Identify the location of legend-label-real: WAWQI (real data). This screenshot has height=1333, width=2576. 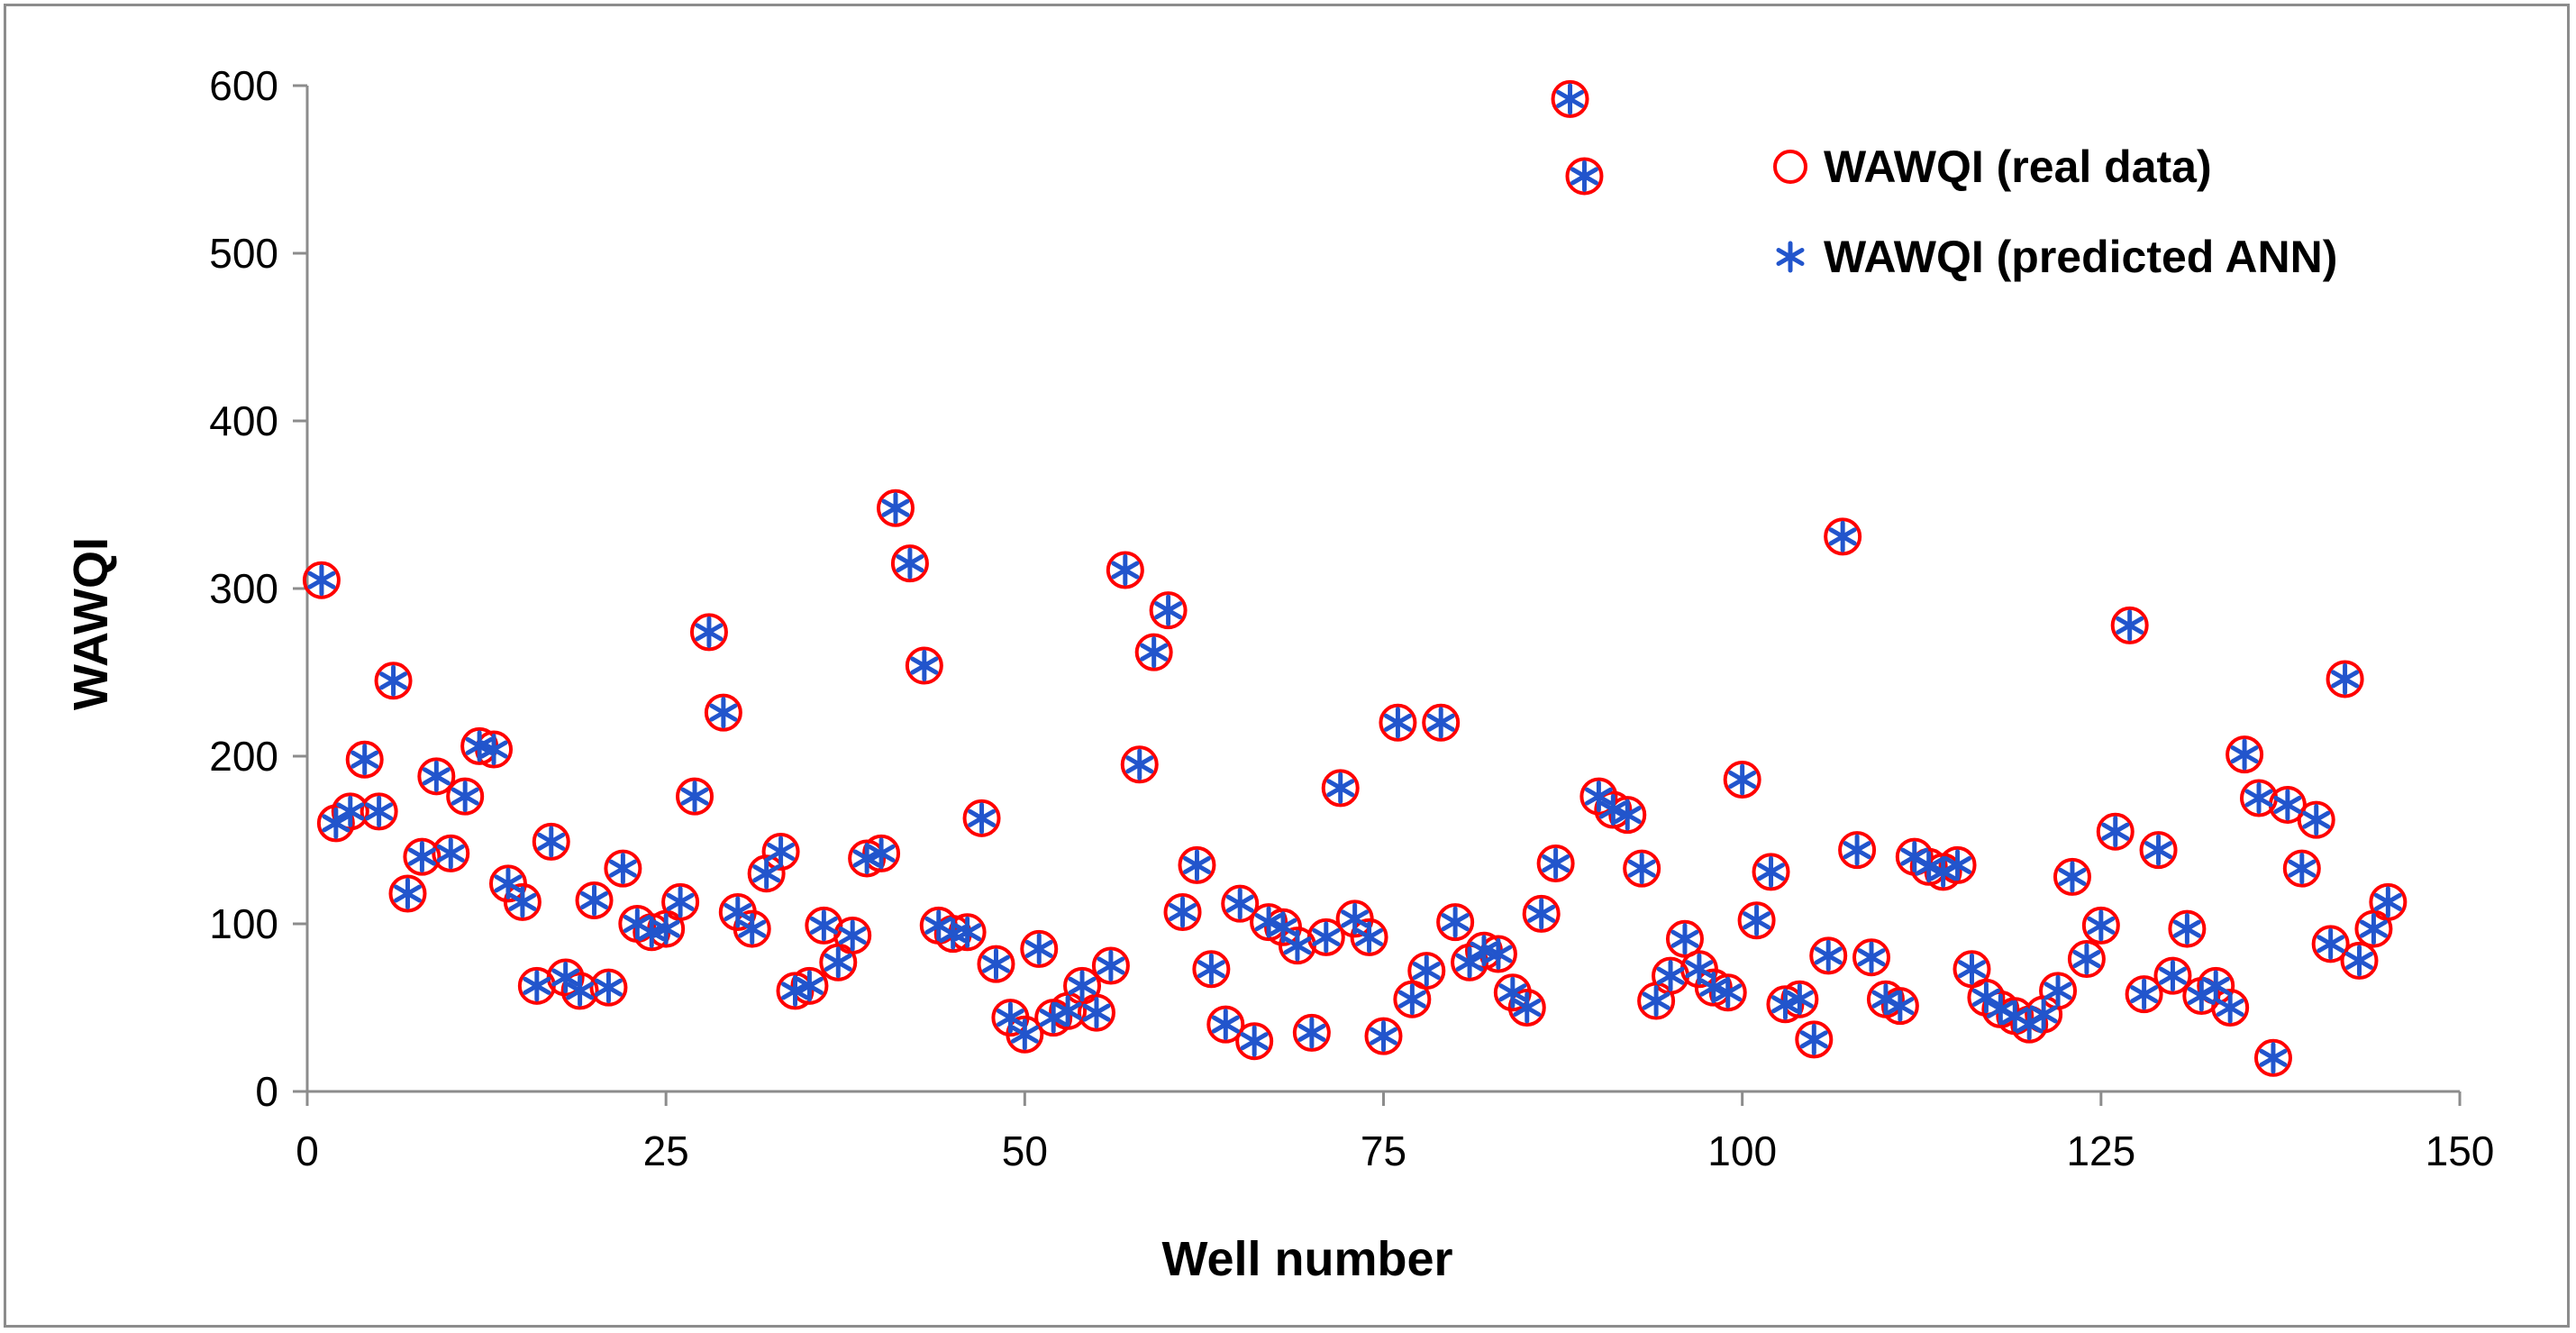
(2018, 167).